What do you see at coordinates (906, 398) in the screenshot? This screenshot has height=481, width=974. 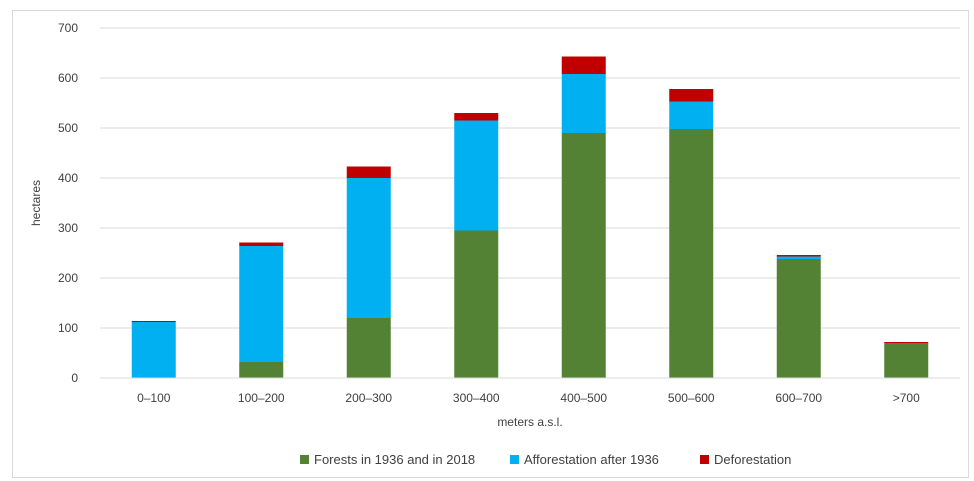 I see `x-tick-label: >700` at bounding box center [906, 398].